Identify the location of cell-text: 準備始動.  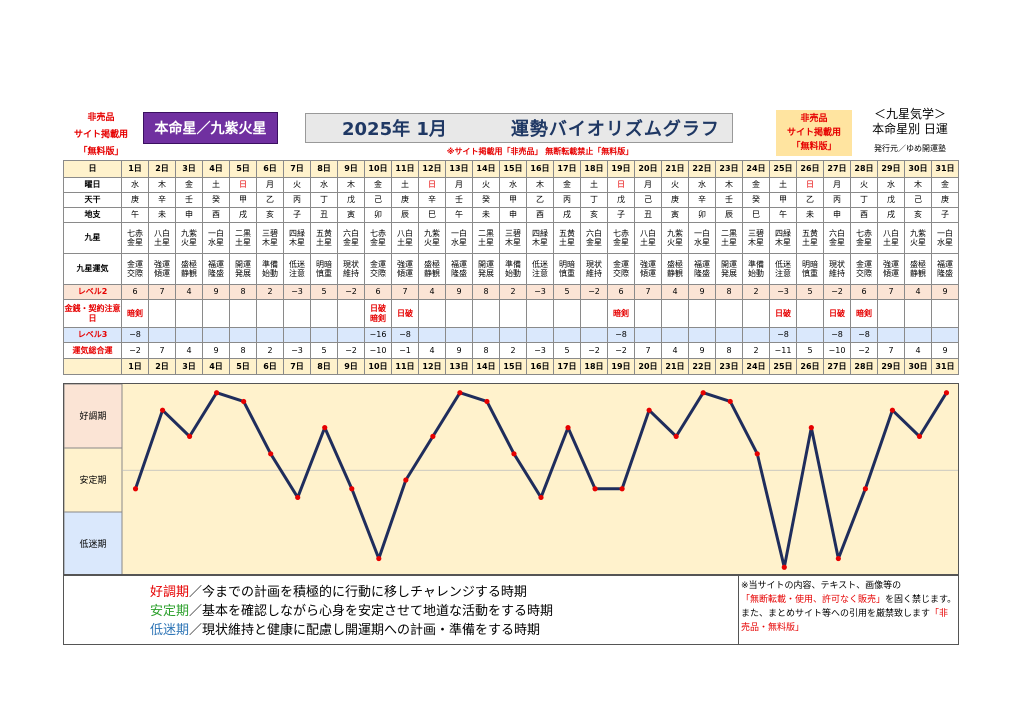
(513, 268).